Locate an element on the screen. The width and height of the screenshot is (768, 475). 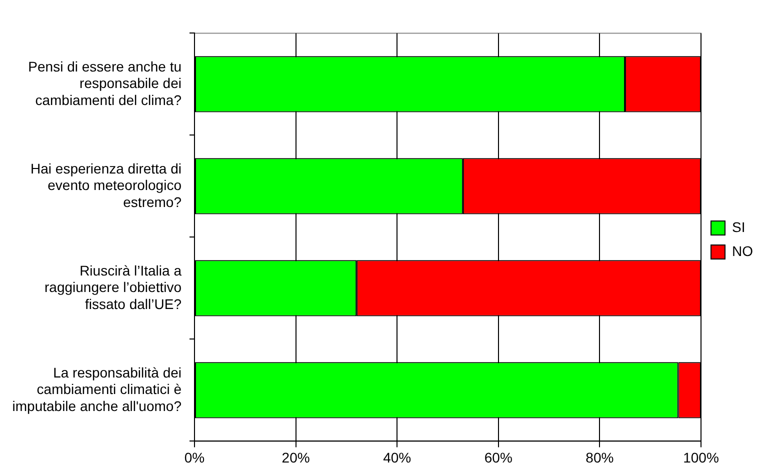
x-tick-label: 60% is located at coordinates (498, 457).